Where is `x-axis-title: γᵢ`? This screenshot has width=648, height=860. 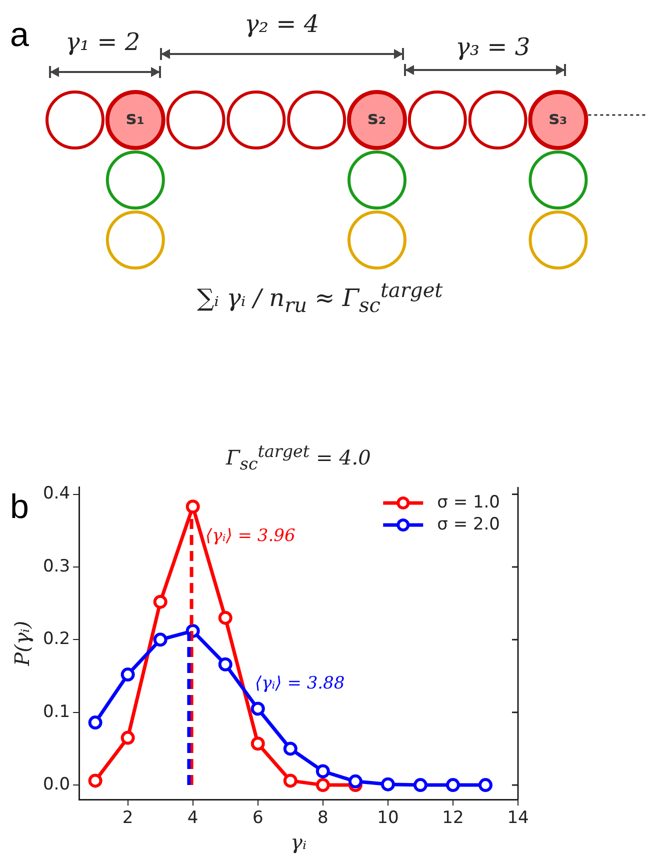
x-axis-title: γᵢ is located at coordinates (298, 842).